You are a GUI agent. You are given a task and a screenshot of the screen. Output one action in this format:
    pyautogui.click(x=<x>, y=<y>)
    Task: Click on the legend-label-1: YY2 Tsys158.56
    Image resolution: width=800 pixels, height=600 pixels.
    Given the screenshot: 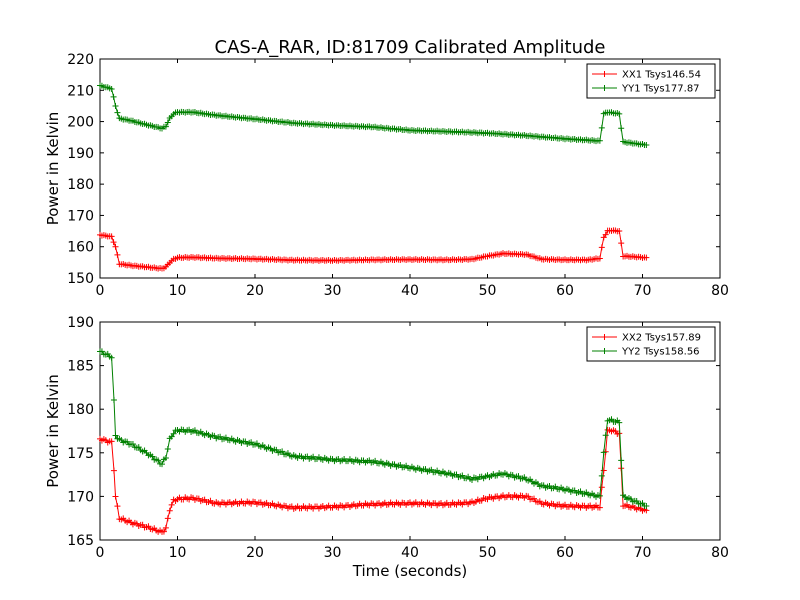 What is the action you would take?
    pyautogui.click(x=660, y=352)
    